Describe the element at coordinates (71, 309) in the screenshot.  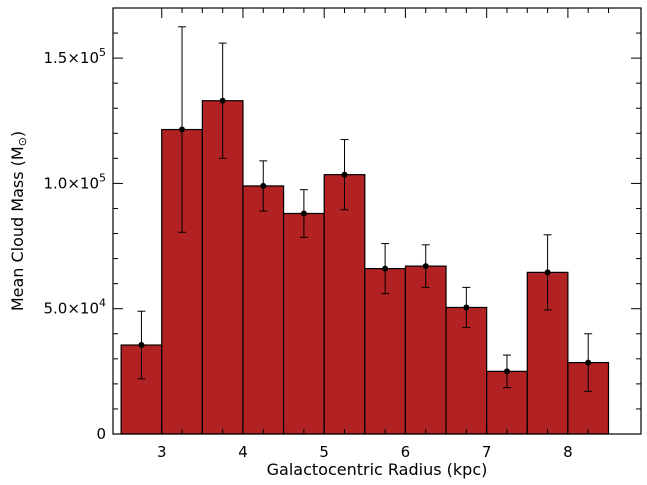
I see `y-tick-mantissa: 5.0×10` at that location.